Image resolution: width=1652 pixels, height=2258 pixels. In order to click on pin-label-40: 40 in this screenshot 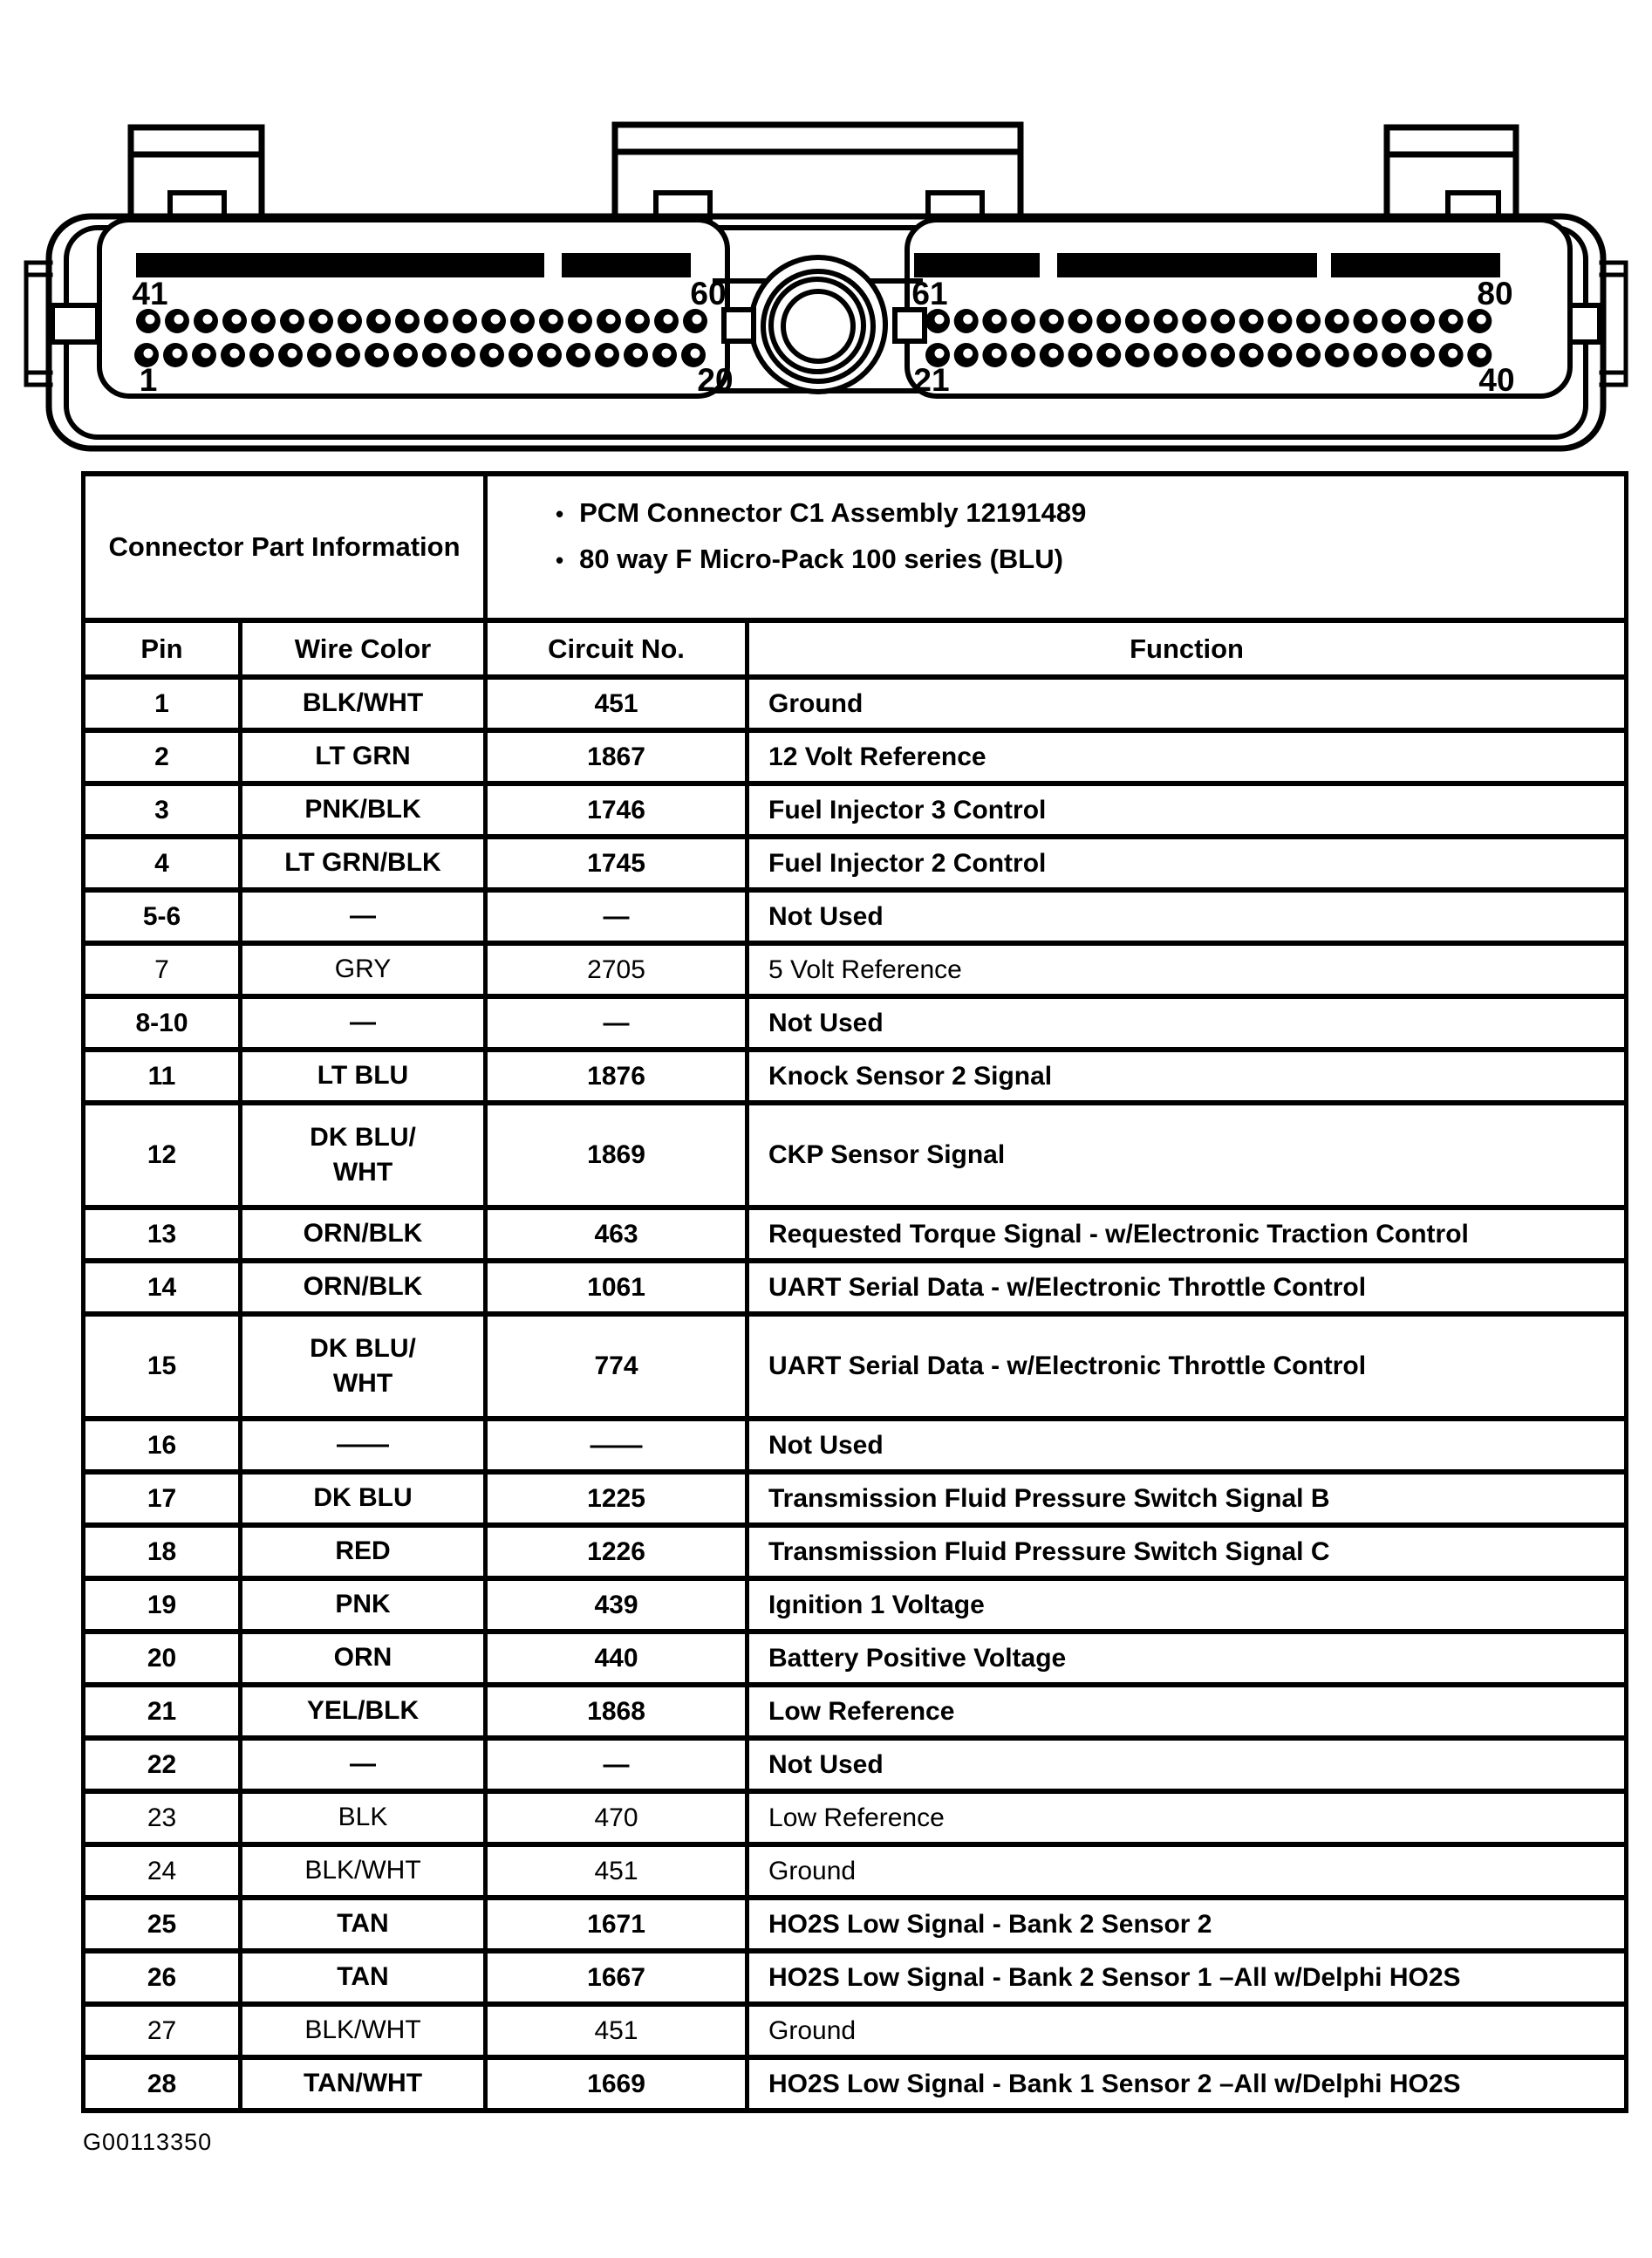, I will do `click(1496, 380)`.